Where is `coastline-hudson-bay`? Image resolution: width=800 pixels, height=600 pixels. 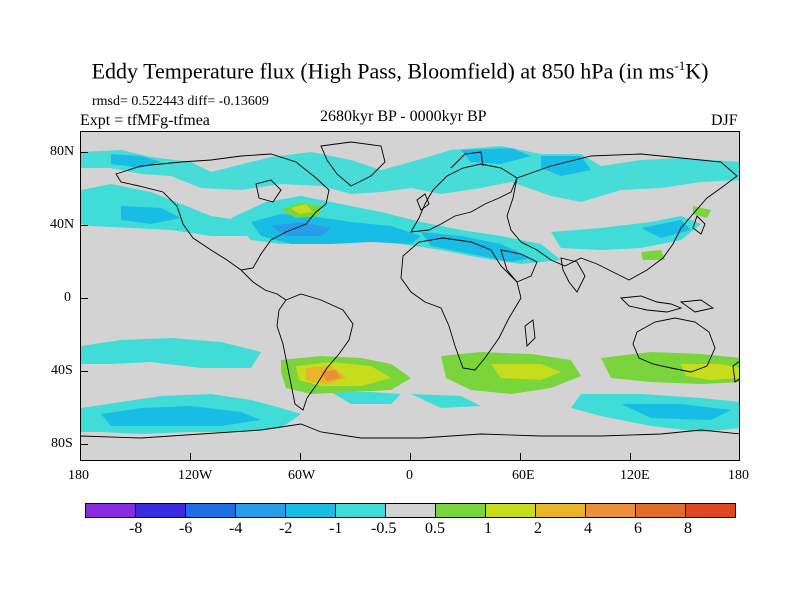 coastline-hudson-bay is located at coordinates (268, 191).